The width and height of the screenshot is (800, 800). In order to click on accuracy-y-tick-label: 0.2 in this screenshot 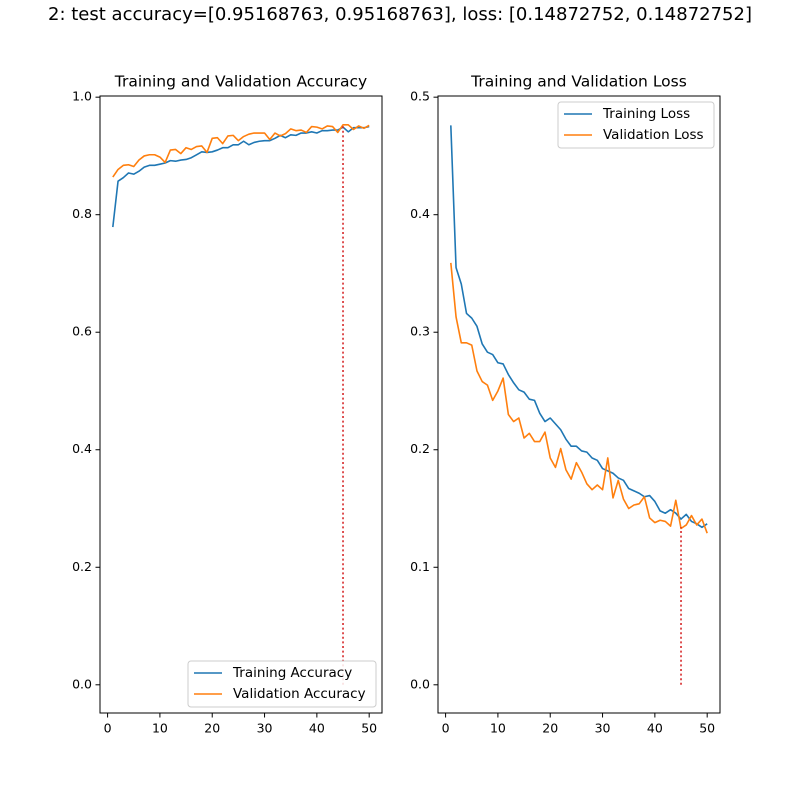, I will do `click(82, 566)`.